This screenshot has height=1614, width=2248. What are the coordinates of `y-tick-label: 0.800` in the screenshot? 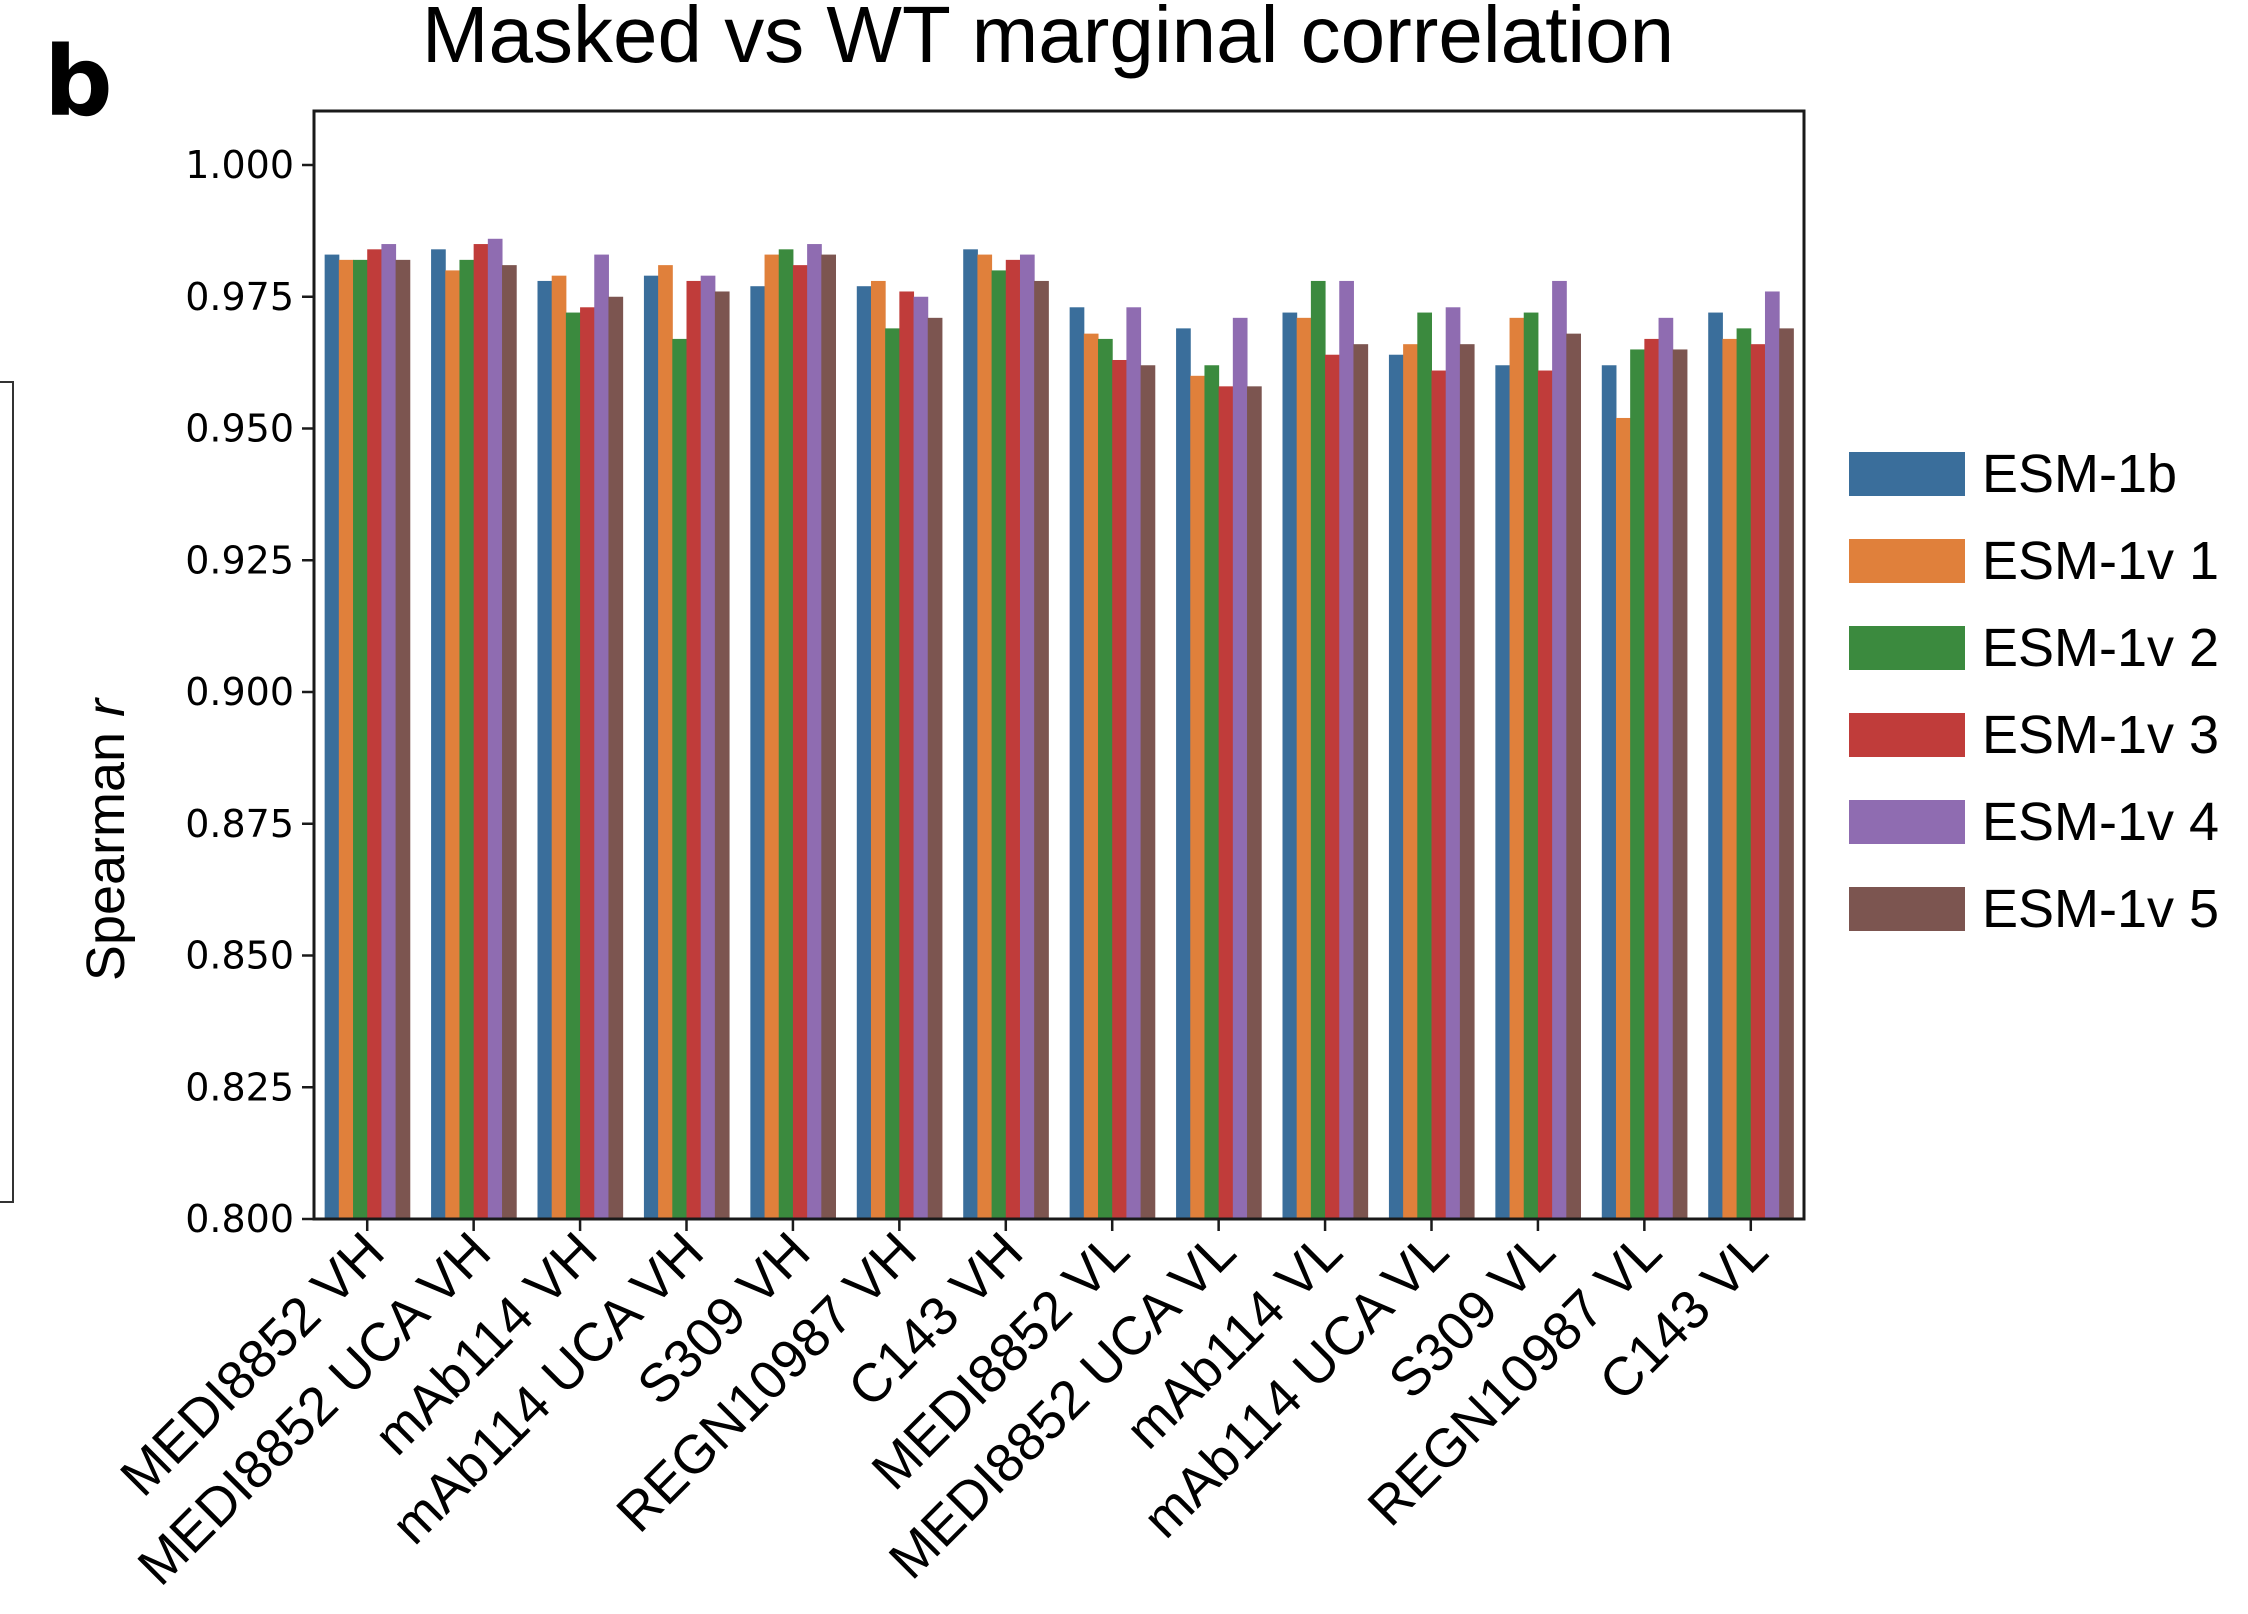 It's located at (239, 1219).